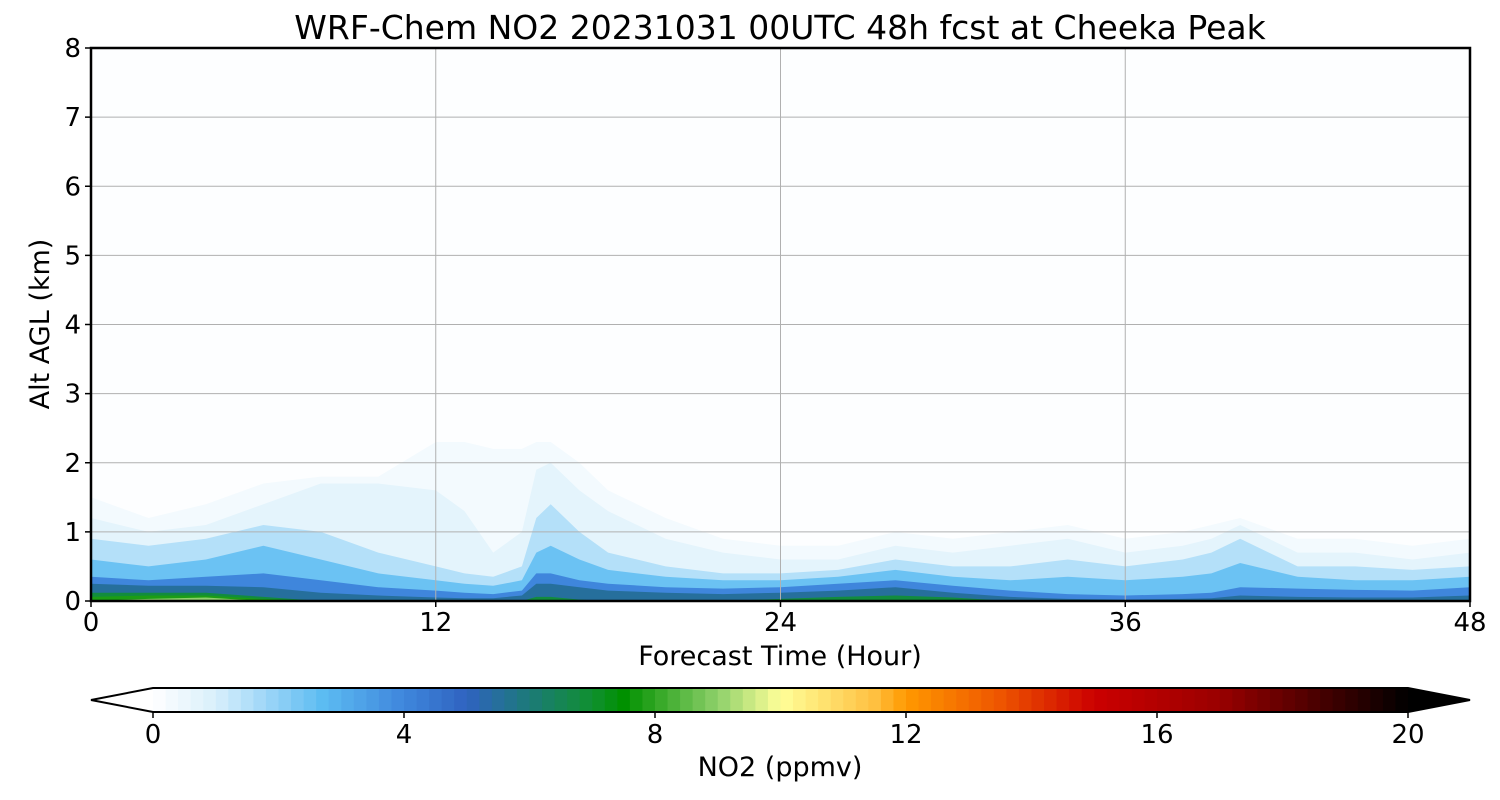 This screenshot has width=1500, height=800. What do you see at coordinates (72, 464) in the screenshot?
I see `y-tick-label-2: 2` at bounding box center [72, 464].